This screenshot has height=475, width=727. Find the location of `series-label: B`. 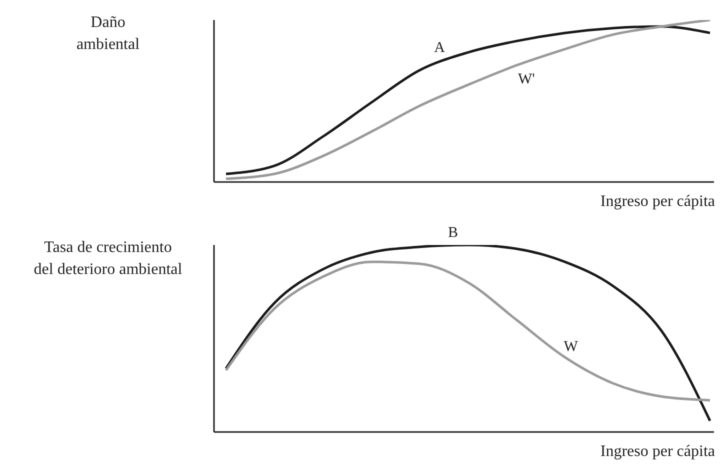

series-label: B is located at coordinates (453, 233).